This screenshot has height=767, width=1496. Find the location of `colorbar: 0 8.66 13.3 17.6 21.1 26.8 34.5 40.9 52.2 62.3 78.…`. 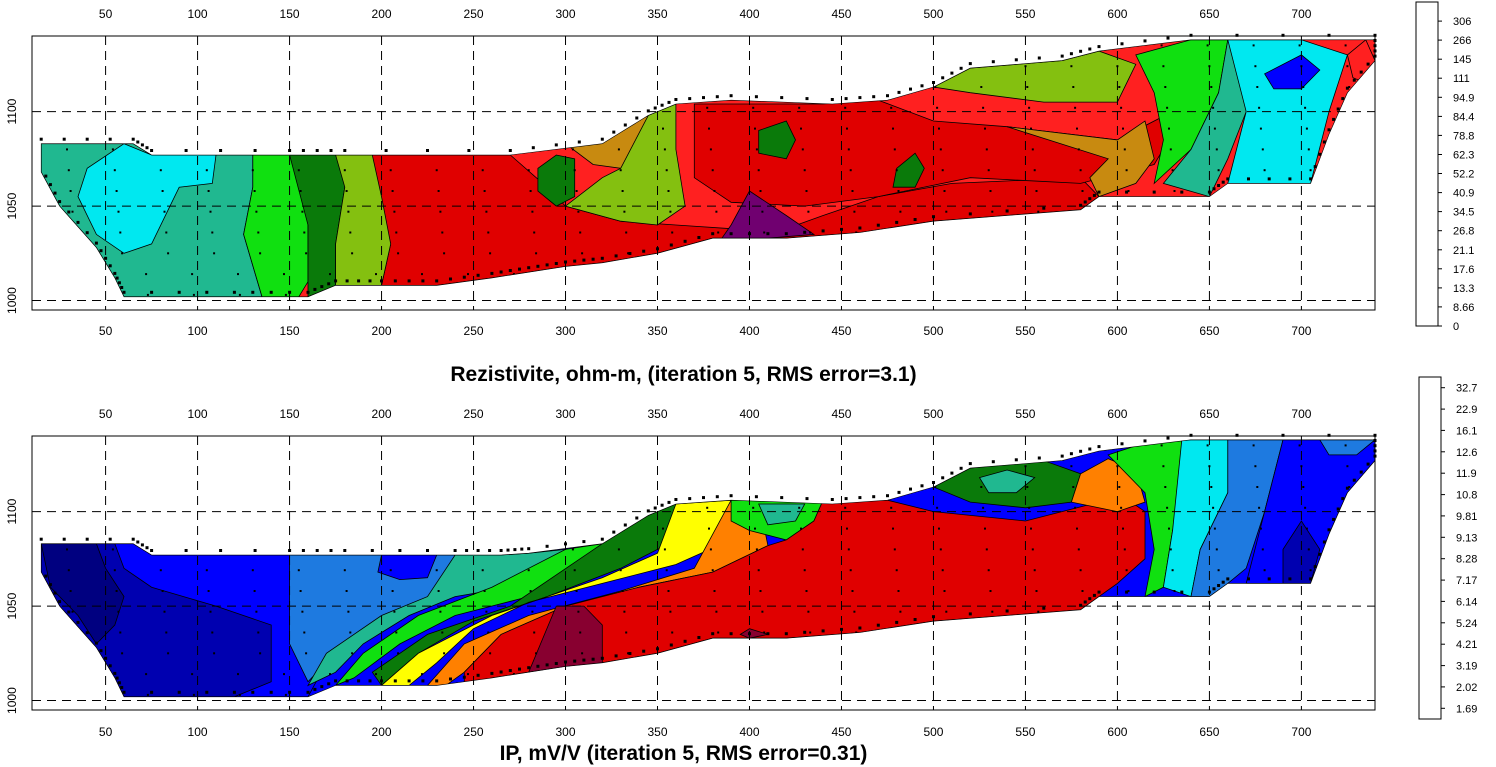

colorbar: 0 8.66 13.3 17.6 21.1 26.8 34.5 40.9 52.2 62.3 78.… is located at coordinates (1444, 167).